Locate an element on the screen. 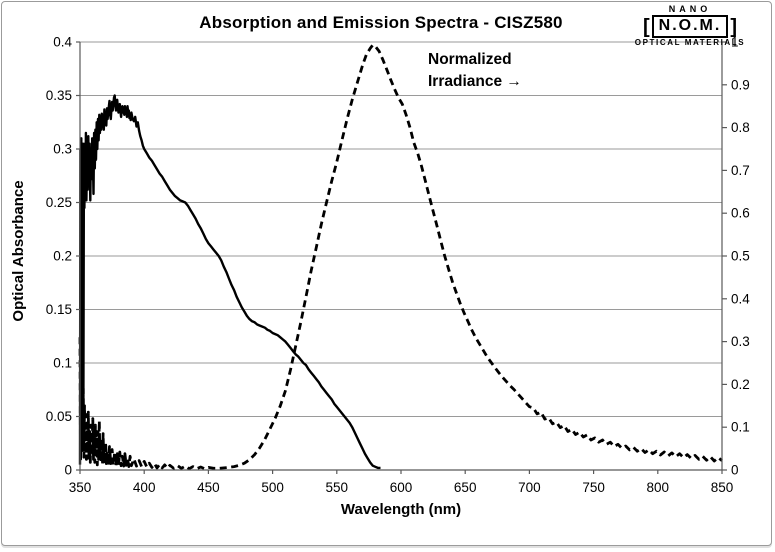  y-left-tick-label: 0.4 is located at coordinates (62, 42).